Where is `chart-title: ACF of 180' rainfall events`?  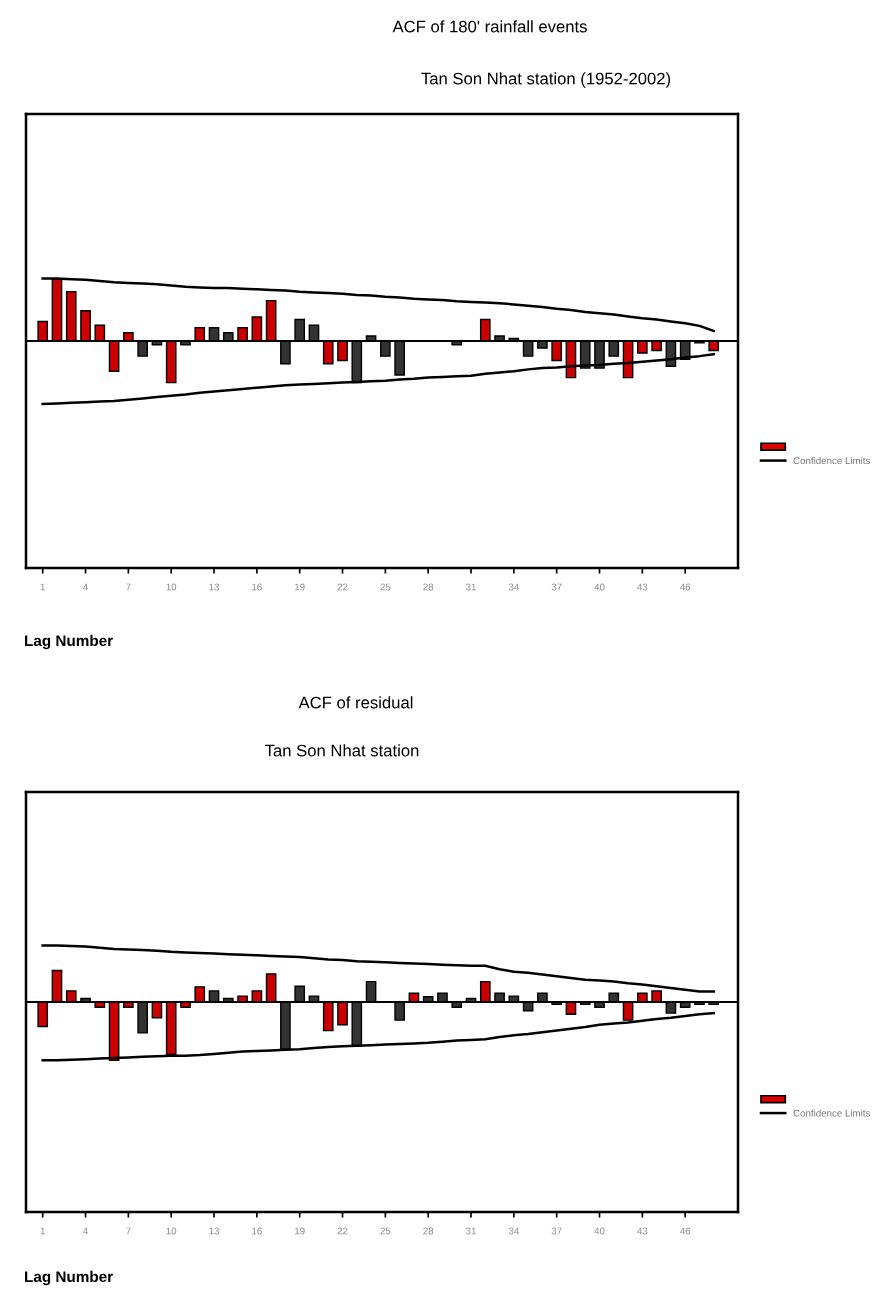 chart-title: ACF of 180' rainfall events is located at coordinates (489, 26).